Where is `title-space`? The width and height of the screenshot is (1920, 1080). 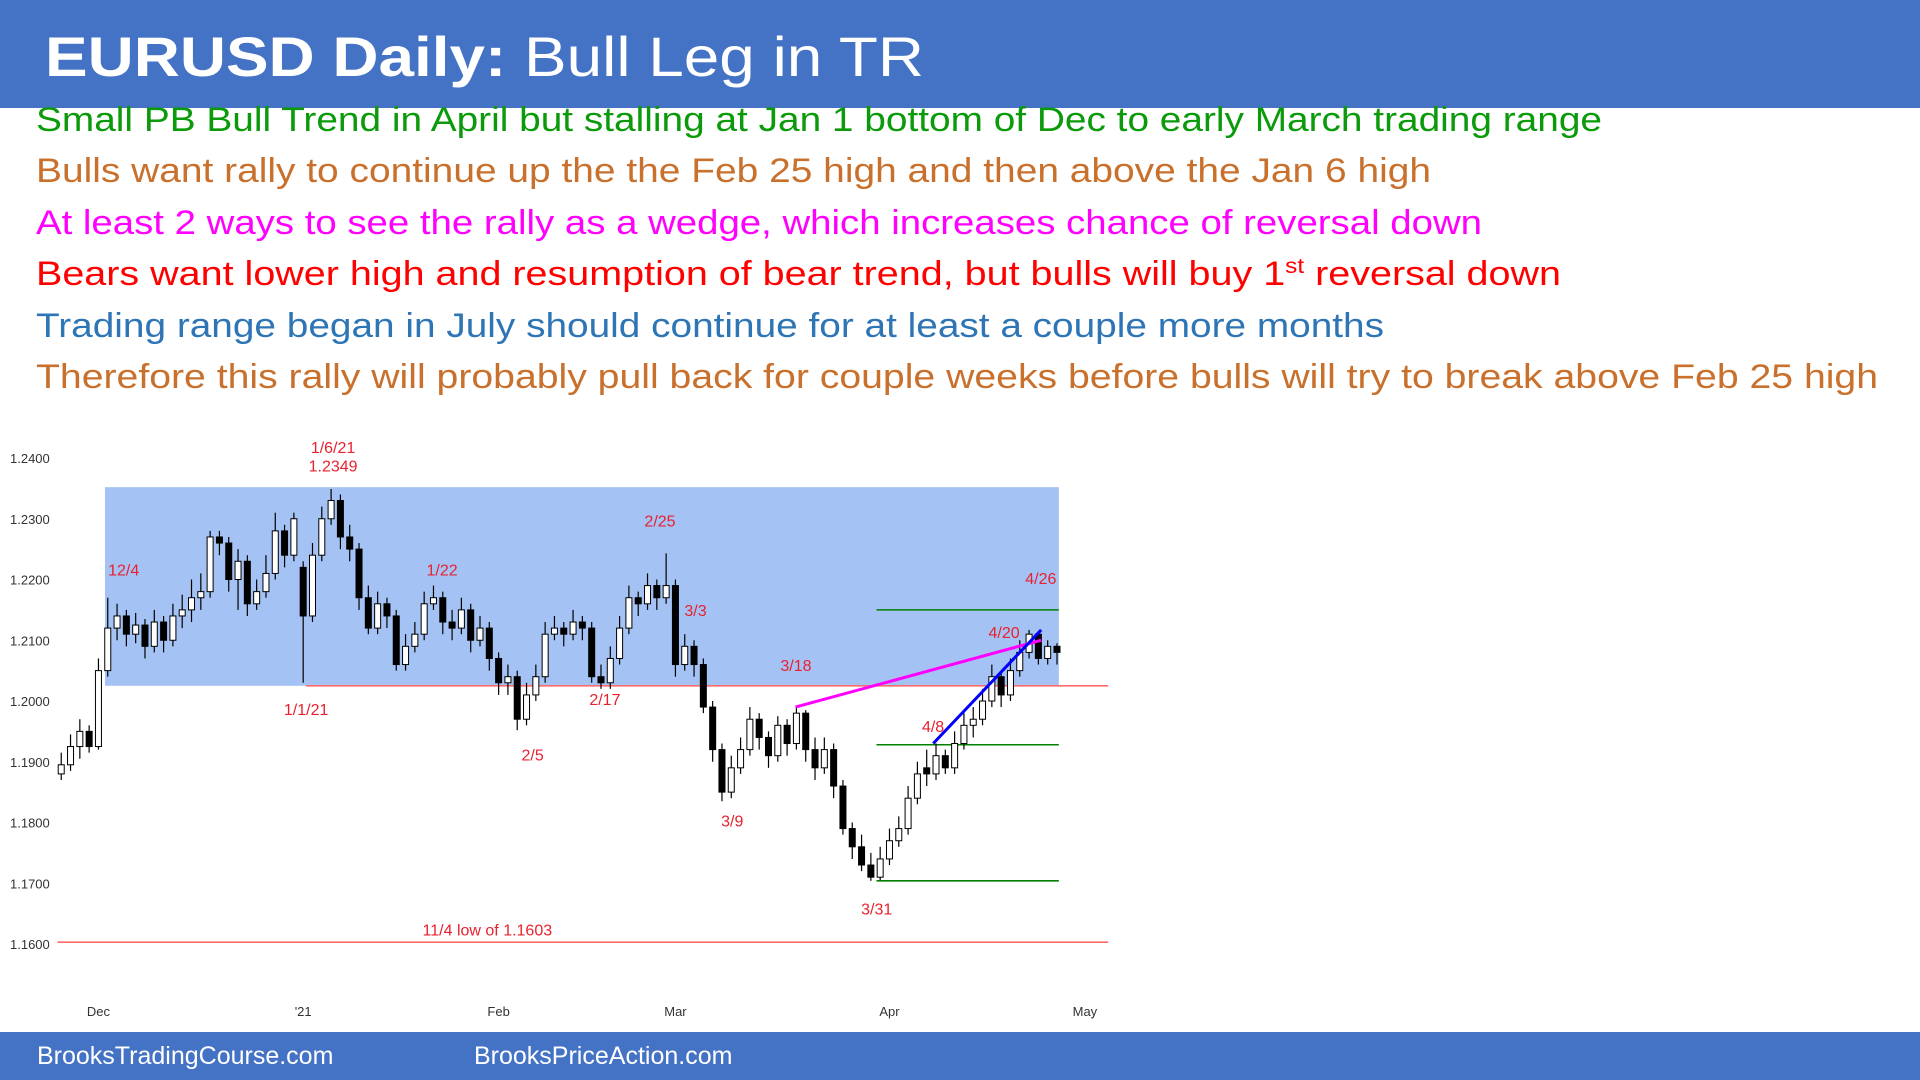 title-space is located at coordinates (515, 56).